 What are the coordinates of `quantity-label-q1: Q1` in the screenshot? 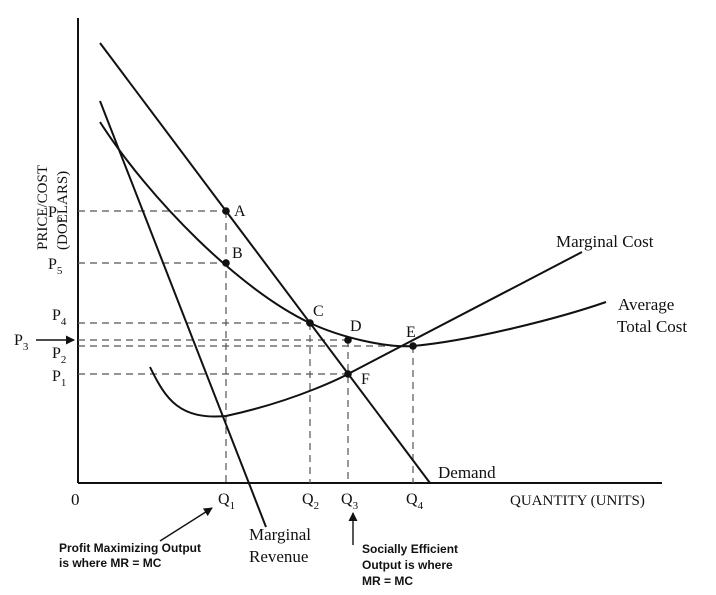 It's located at (226, 501).